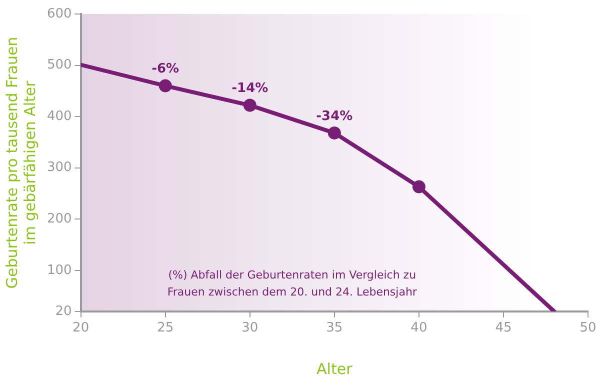 Image resolution: width=600 pixels, height=383 pixels. What do you see at coordinates (250, 328) in the screenshot?
I see `x-tick-label: 30` at bounding box center [250, 328].